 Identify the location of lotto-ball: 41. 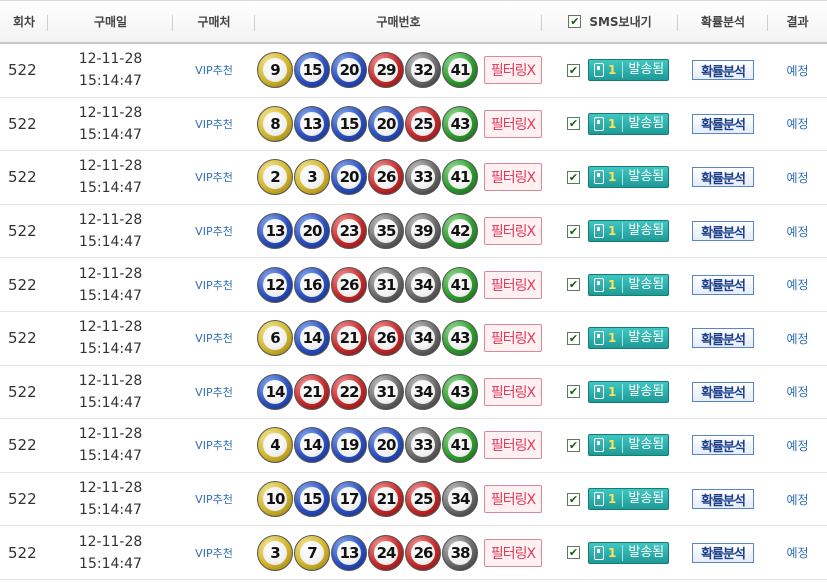
(460, 177).